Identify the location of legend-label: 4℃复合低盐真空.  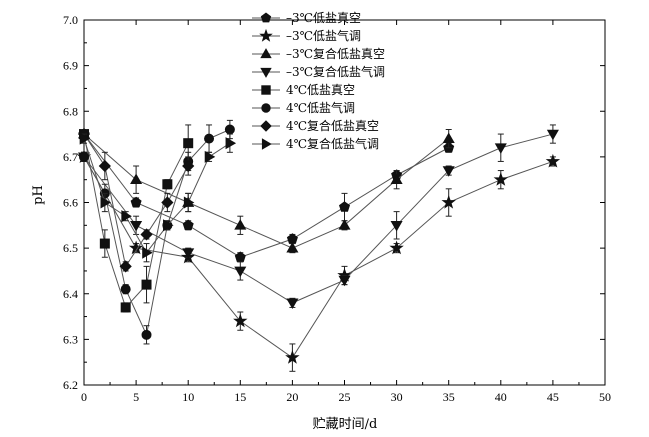
(332, 125).